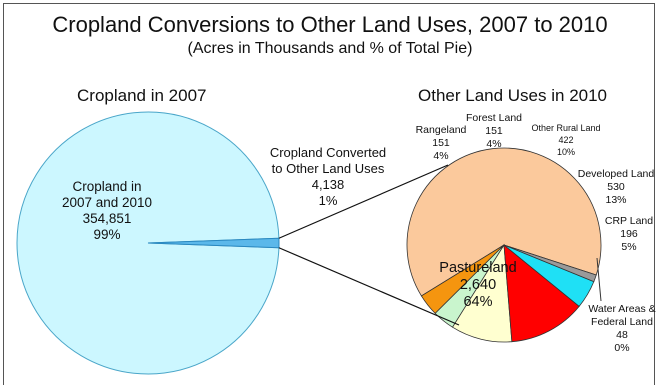 Image resolution: width=660 pixels, height=385 pixels. What do you see at coordinates (565, 140) in the screenshot?
I see `label-other-rural-land: Other Rural Land 422 10%` at bounding box center [565, 140].